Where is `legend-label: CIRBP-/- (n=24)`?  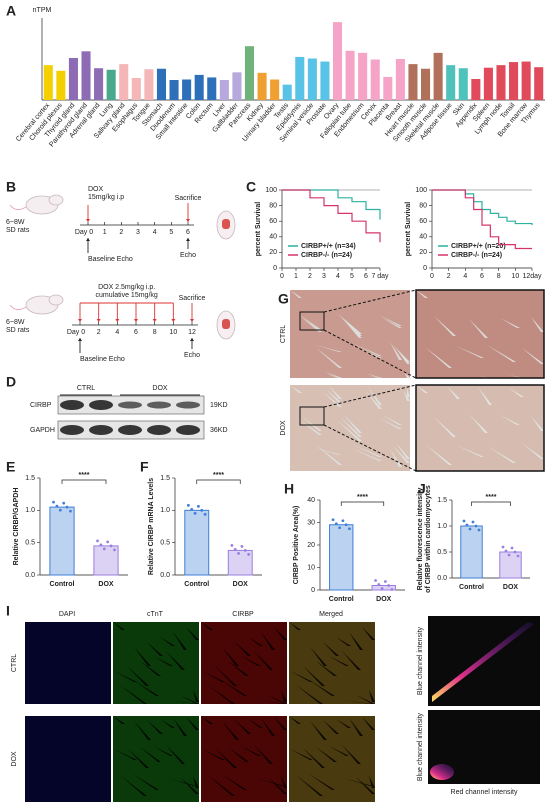
legend-label: CIRBP-/- (n=24) is located at coordinates (326, 255).